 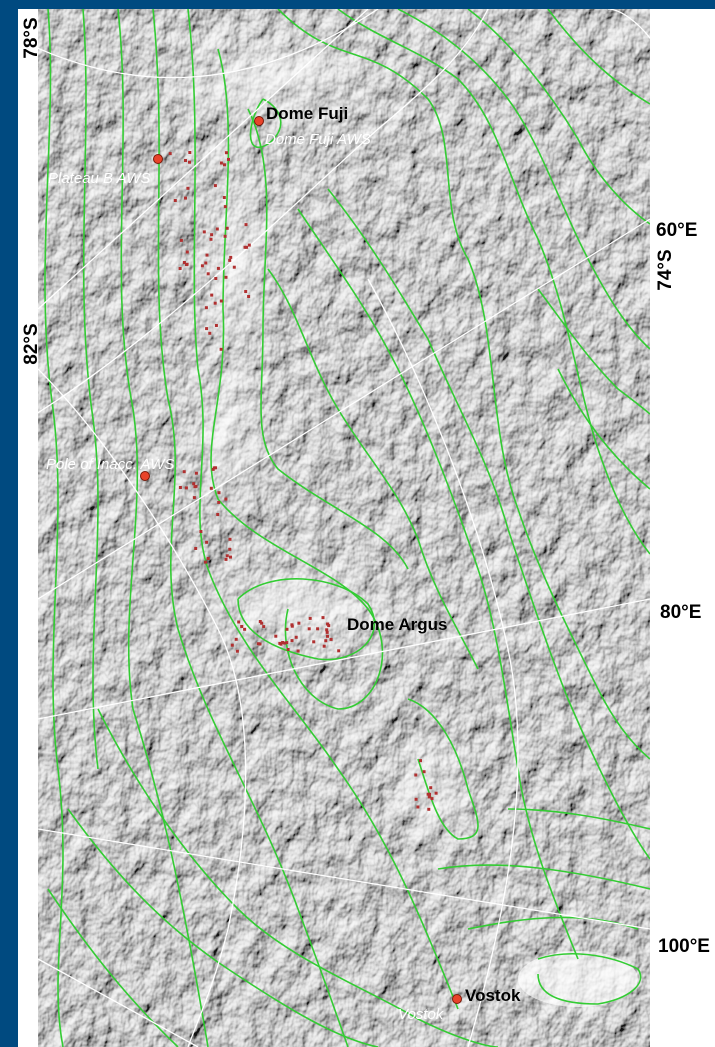 I want to click on frame-left-bar, so click(x=9, y=523).